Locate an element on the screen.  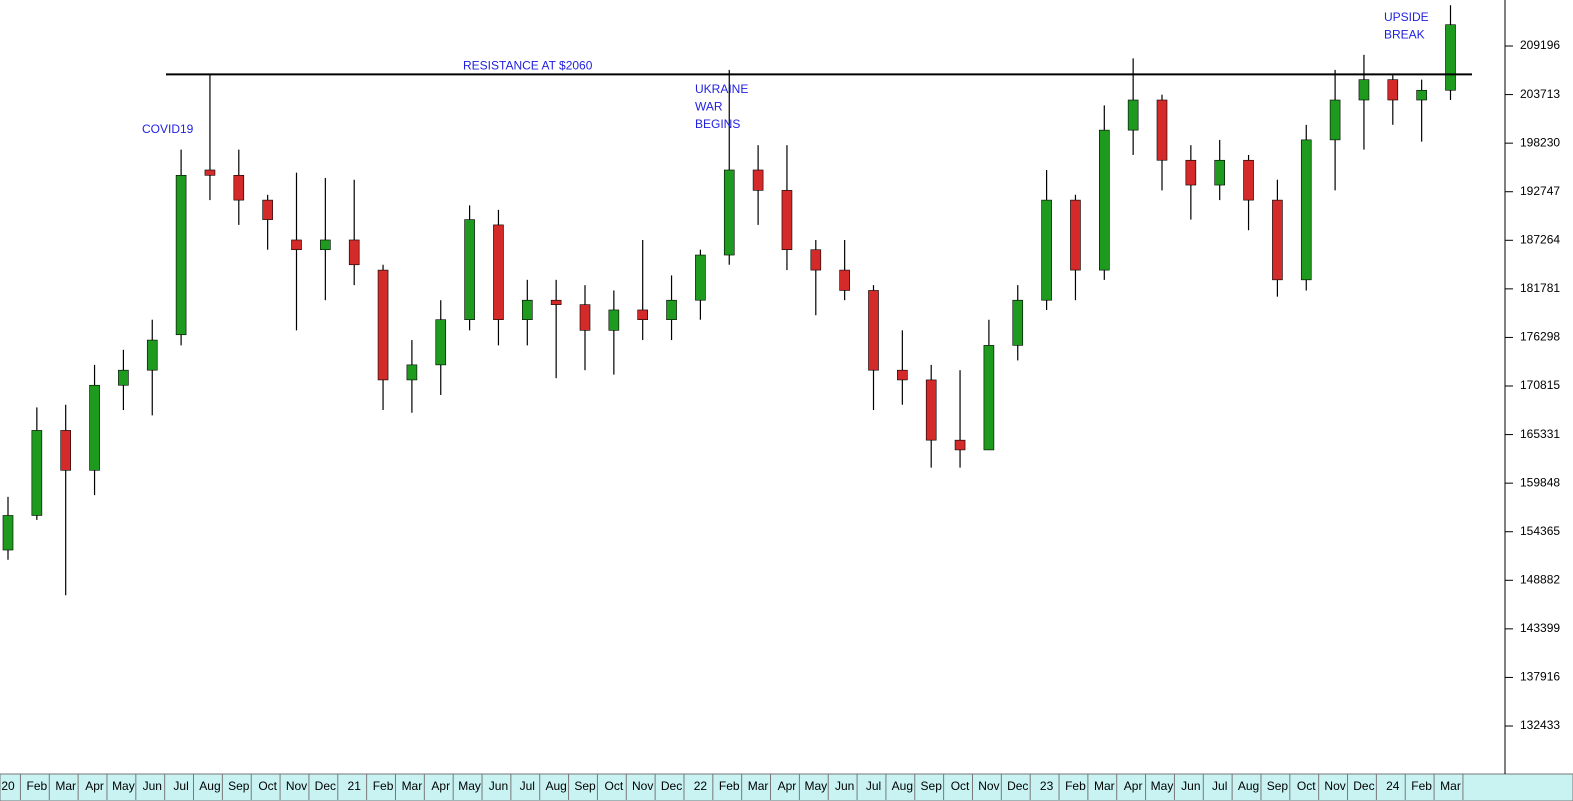
y-tick-label: 159848 is located at coordinates (1540, 482).